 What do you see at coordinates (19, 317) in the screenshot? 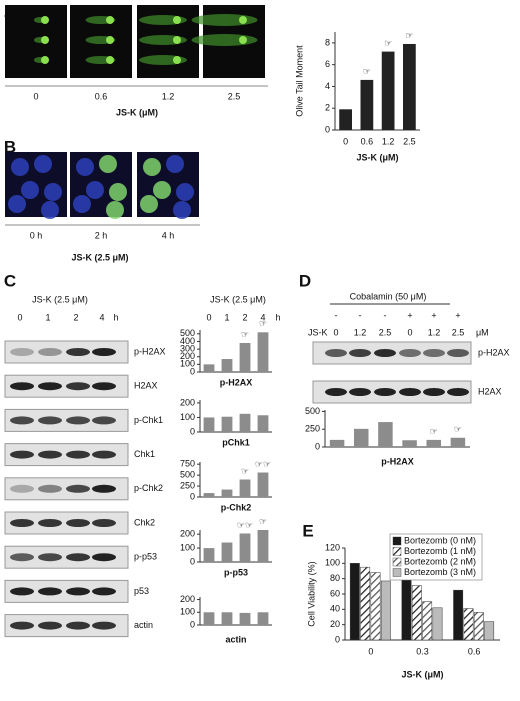
I see `time-label: 0` at bounding box center [19, 317].